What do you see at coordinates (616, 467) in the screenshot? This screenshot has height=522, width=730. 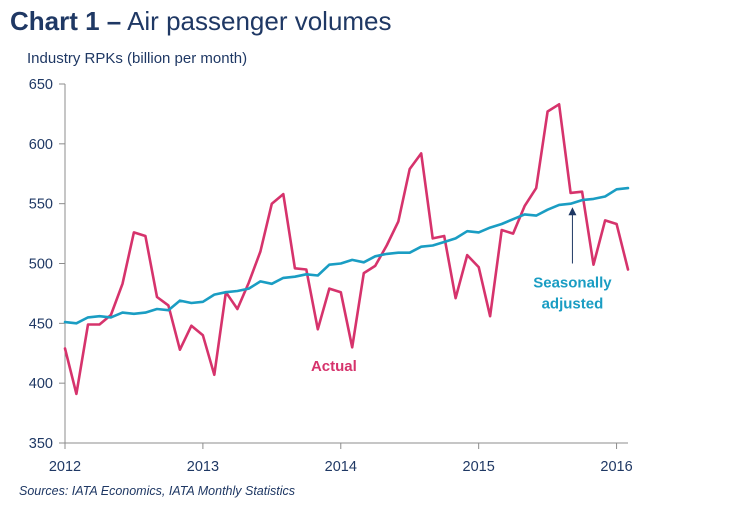 I see `x-tick-label: 2016` at bounding box center [616, 467].